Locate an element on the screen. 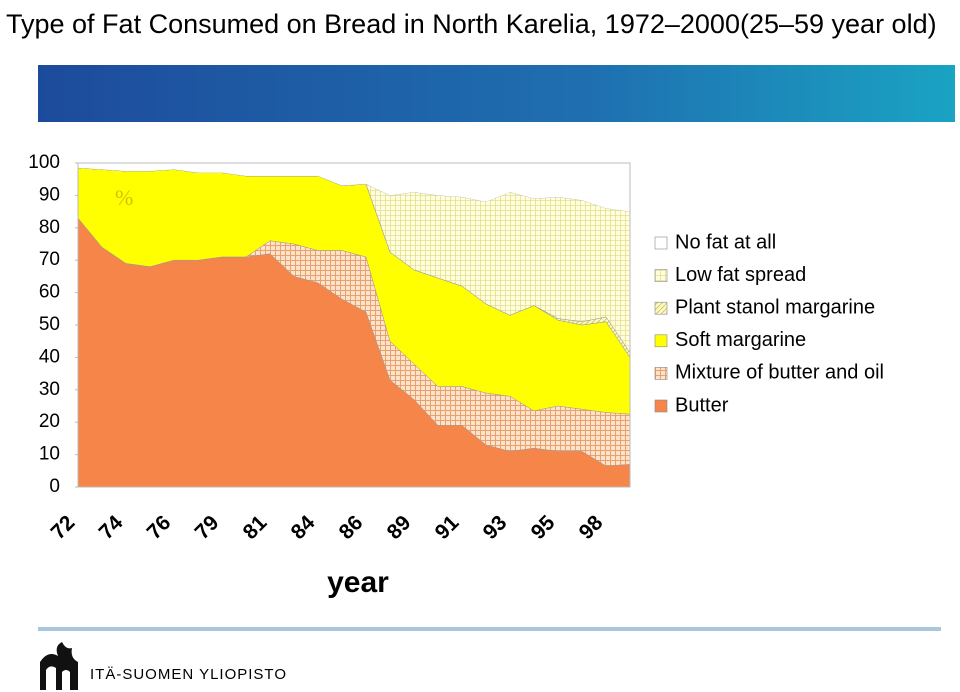 This screenshot has width=960, height=692. y-tick-label: 80 is located at coordinates (49, 227).